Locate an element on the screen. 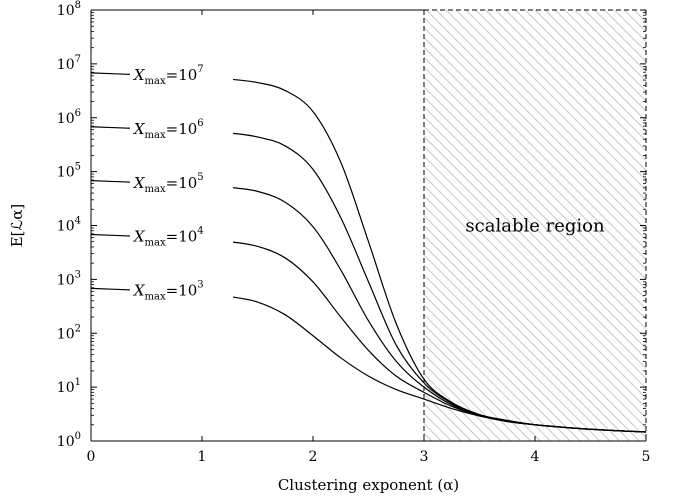  y-tick-exp: 3 is located at coordinates (78, 274).